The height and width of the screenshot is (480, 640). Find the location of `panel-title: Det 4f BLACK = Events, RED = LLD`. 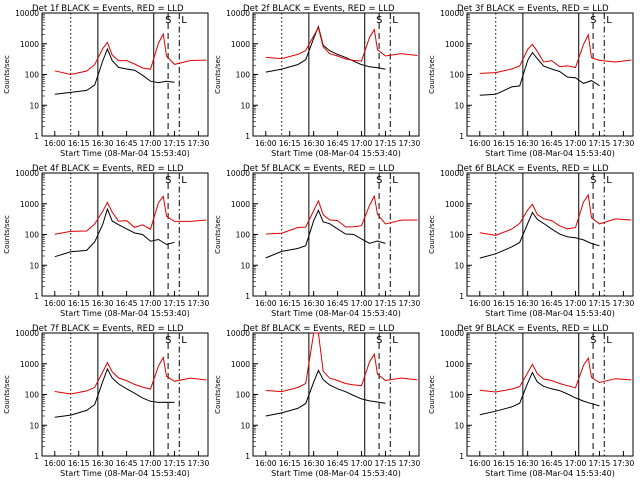

panel-title: Det 4f BLACK = Events, RED = LLD is located at coordinates (108, 169).